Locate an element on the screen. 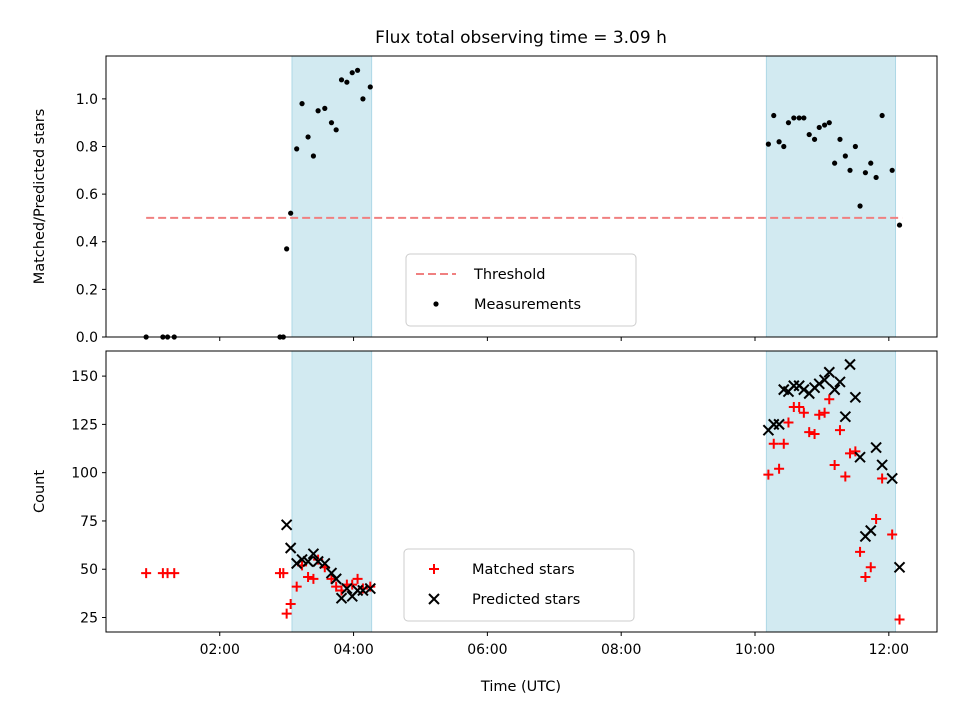 The height and width of the screenshot is (720, 960). x-tick-label: 10:00 is located at coordinates (755, 650).